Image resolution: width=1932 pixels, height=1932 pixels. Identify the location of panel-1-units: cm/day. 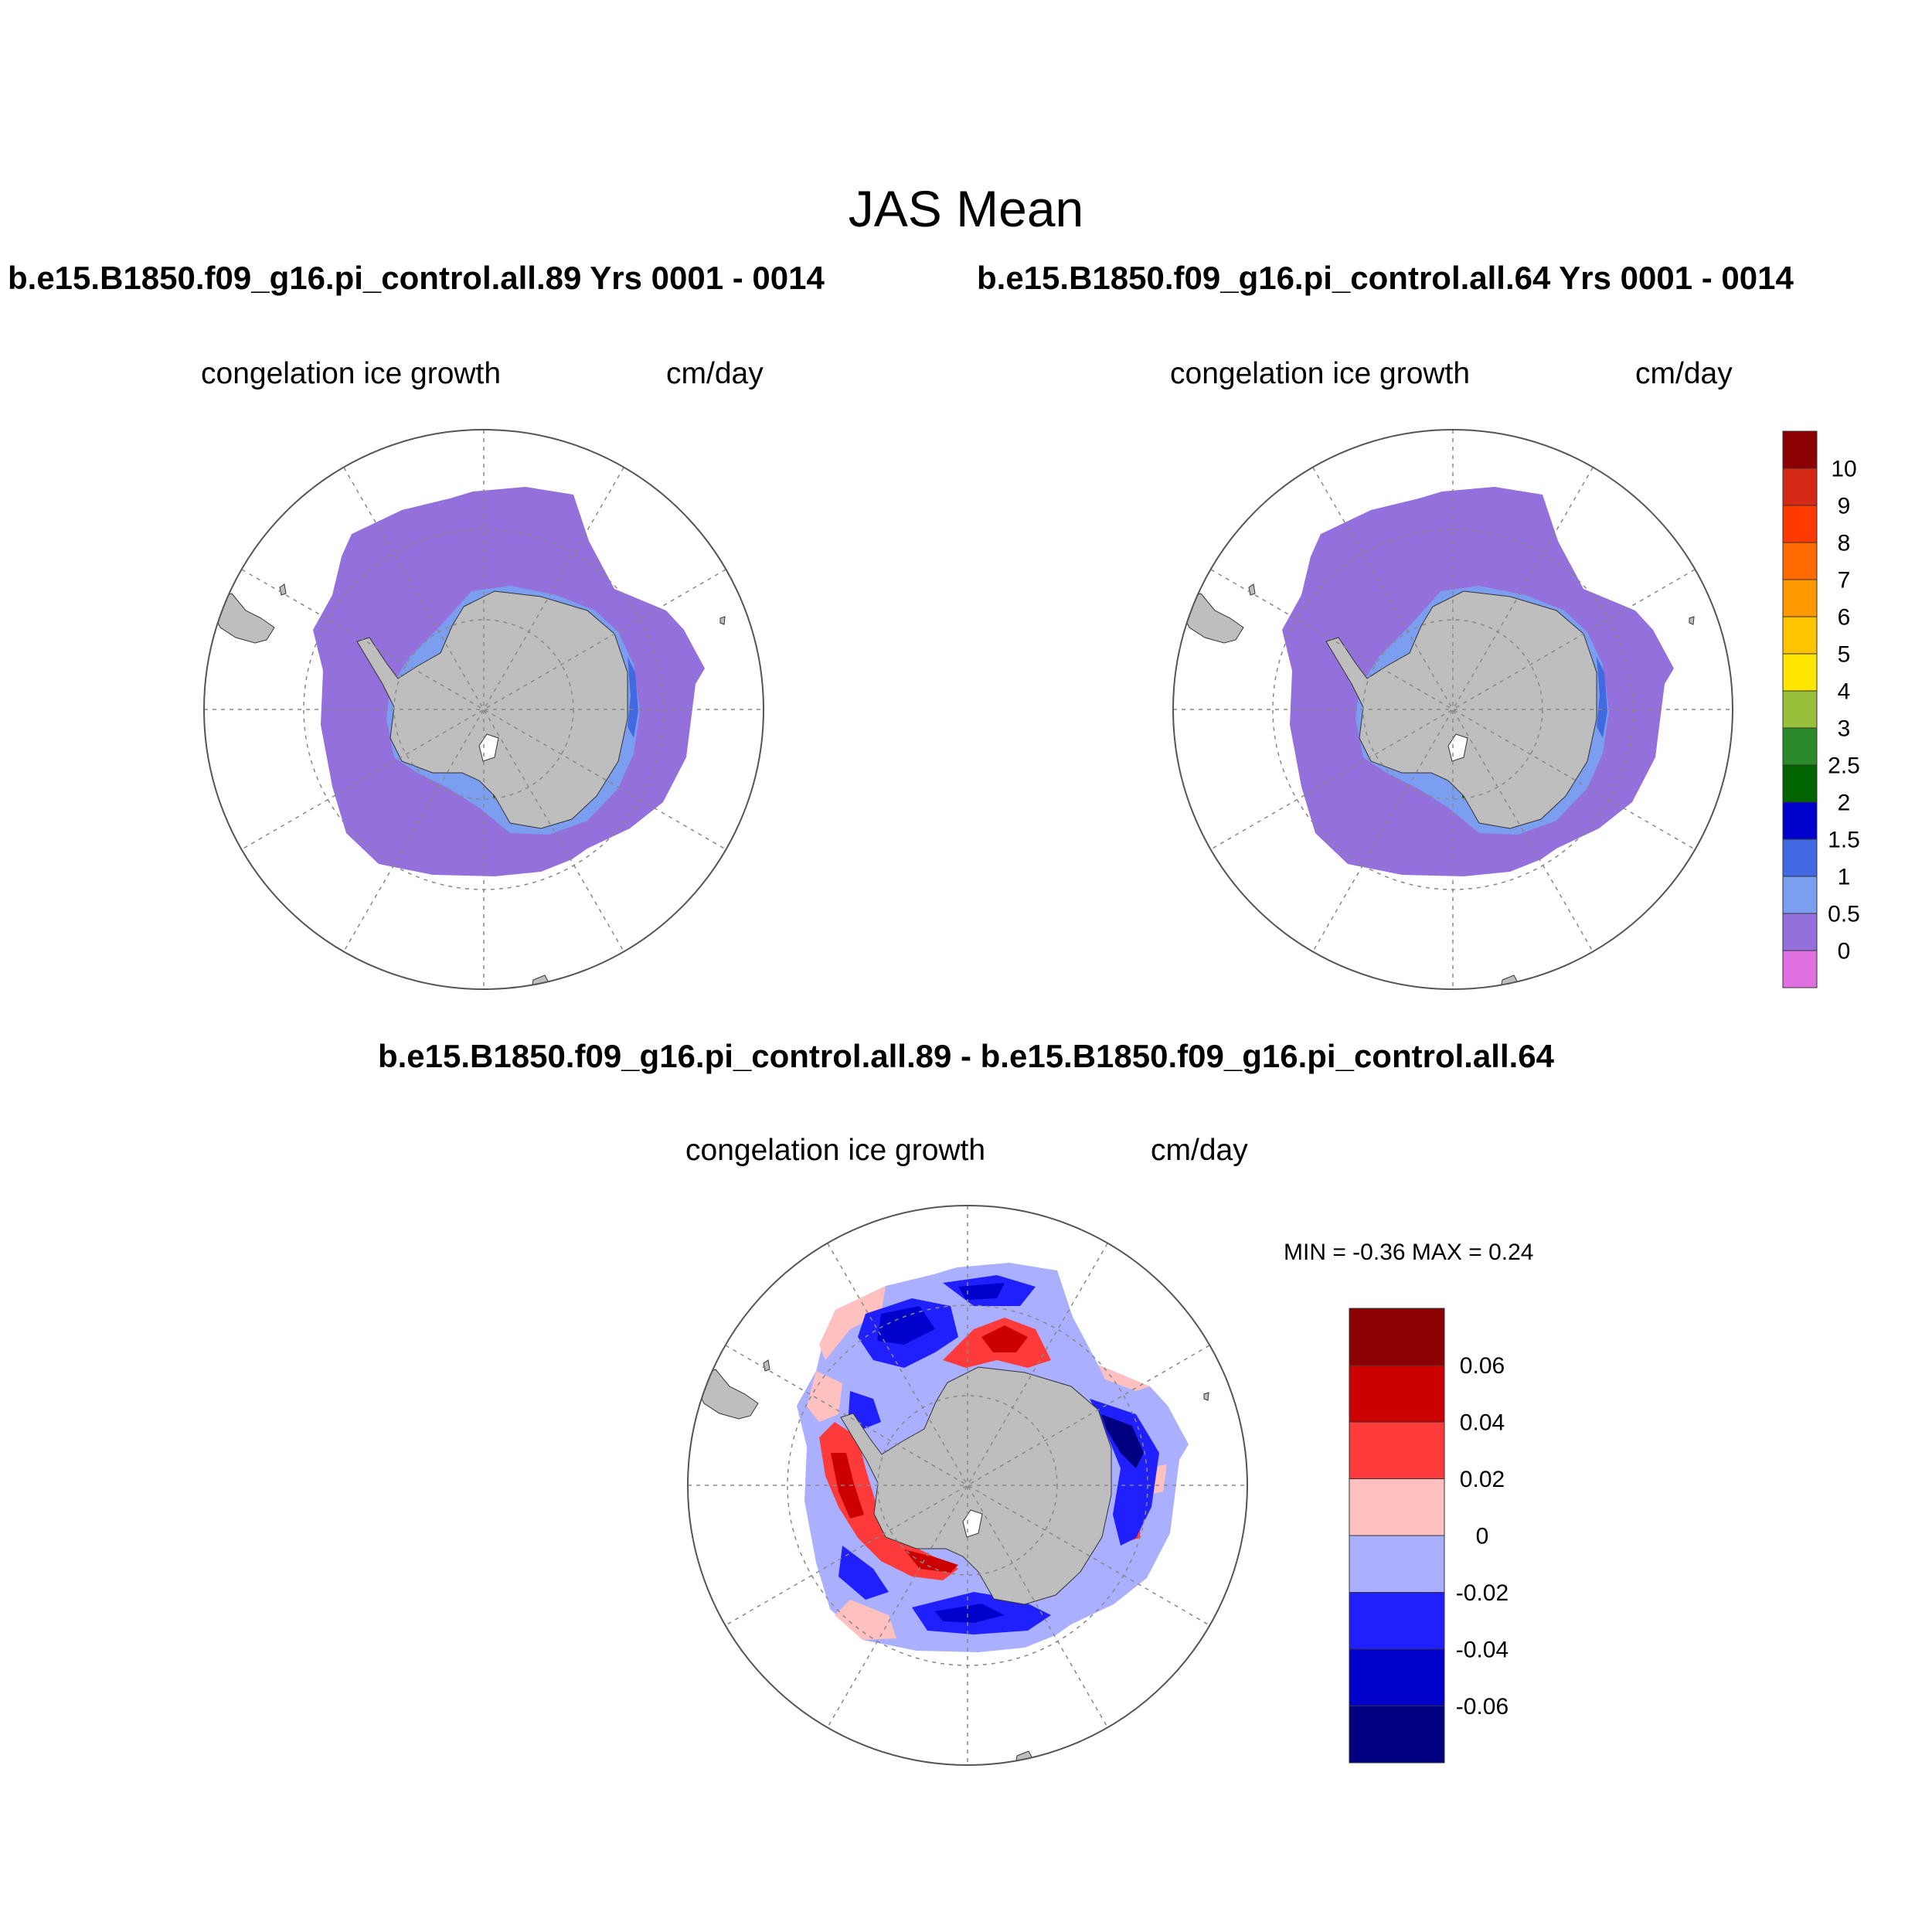
(715, 374).